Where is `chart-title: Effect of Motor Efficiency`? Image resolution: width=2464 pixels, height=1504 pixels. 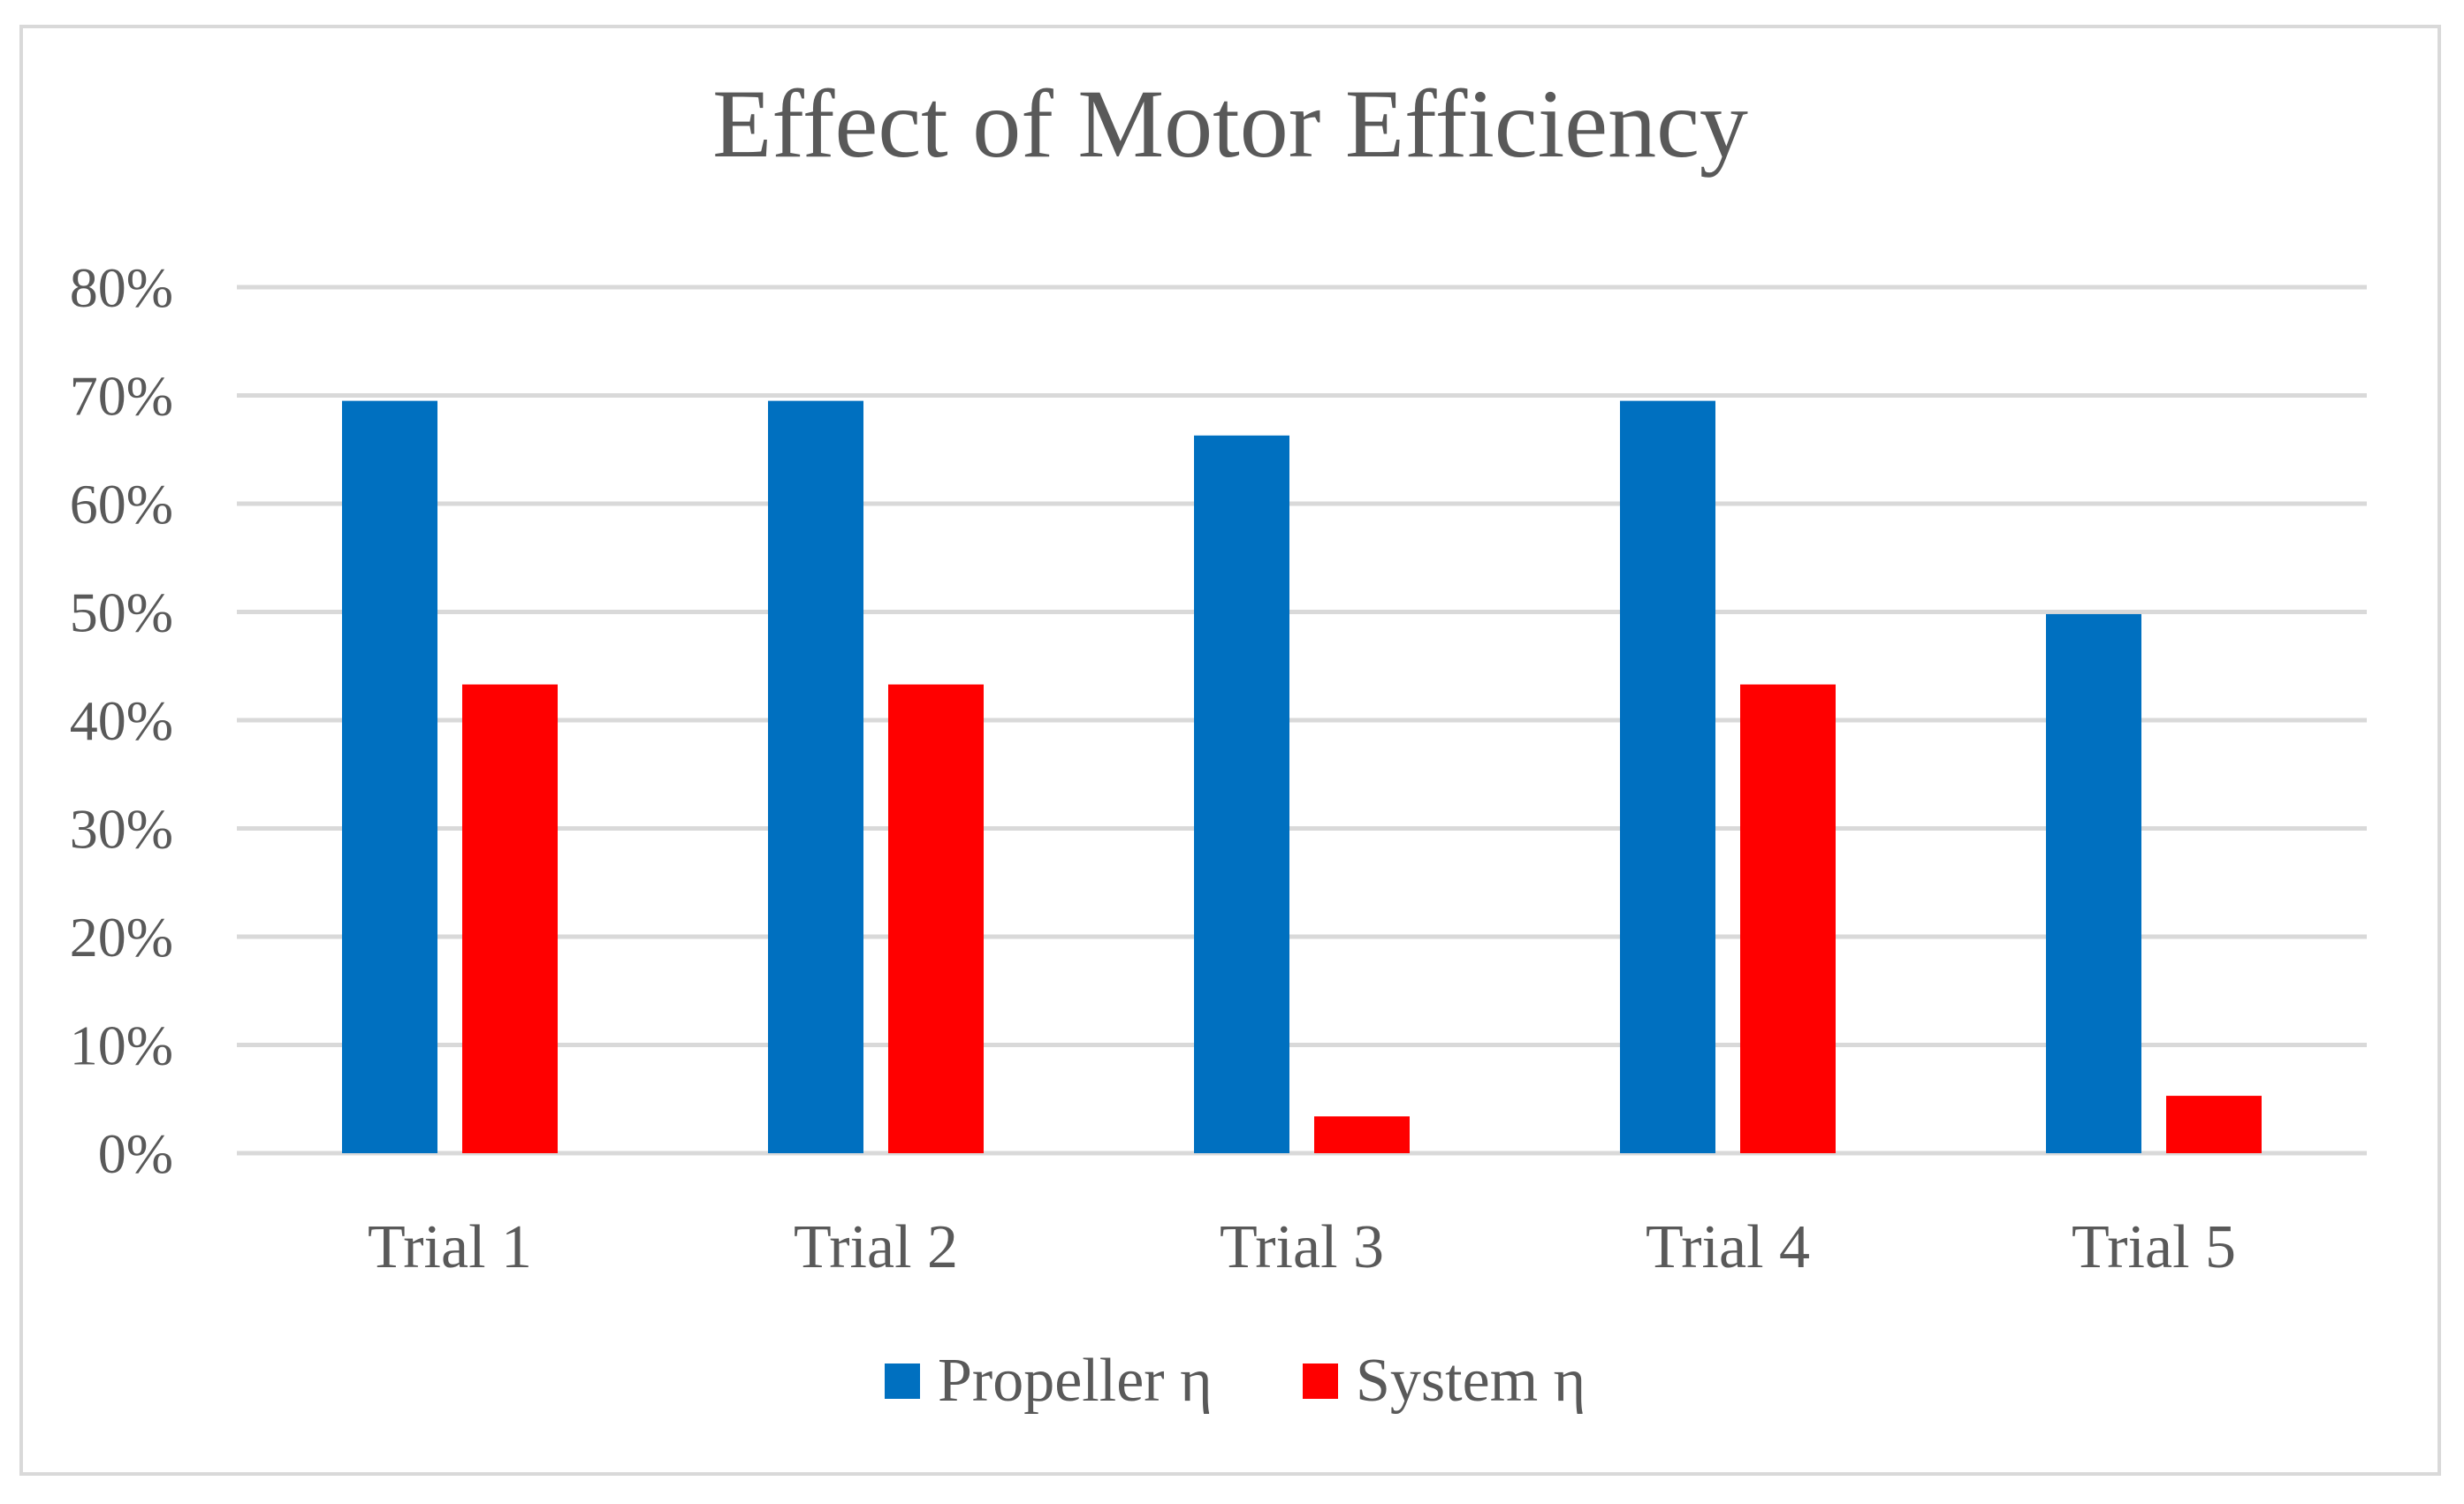
chart-title: Effect of Motor Efficiency is located at coordinates (1230, 124).